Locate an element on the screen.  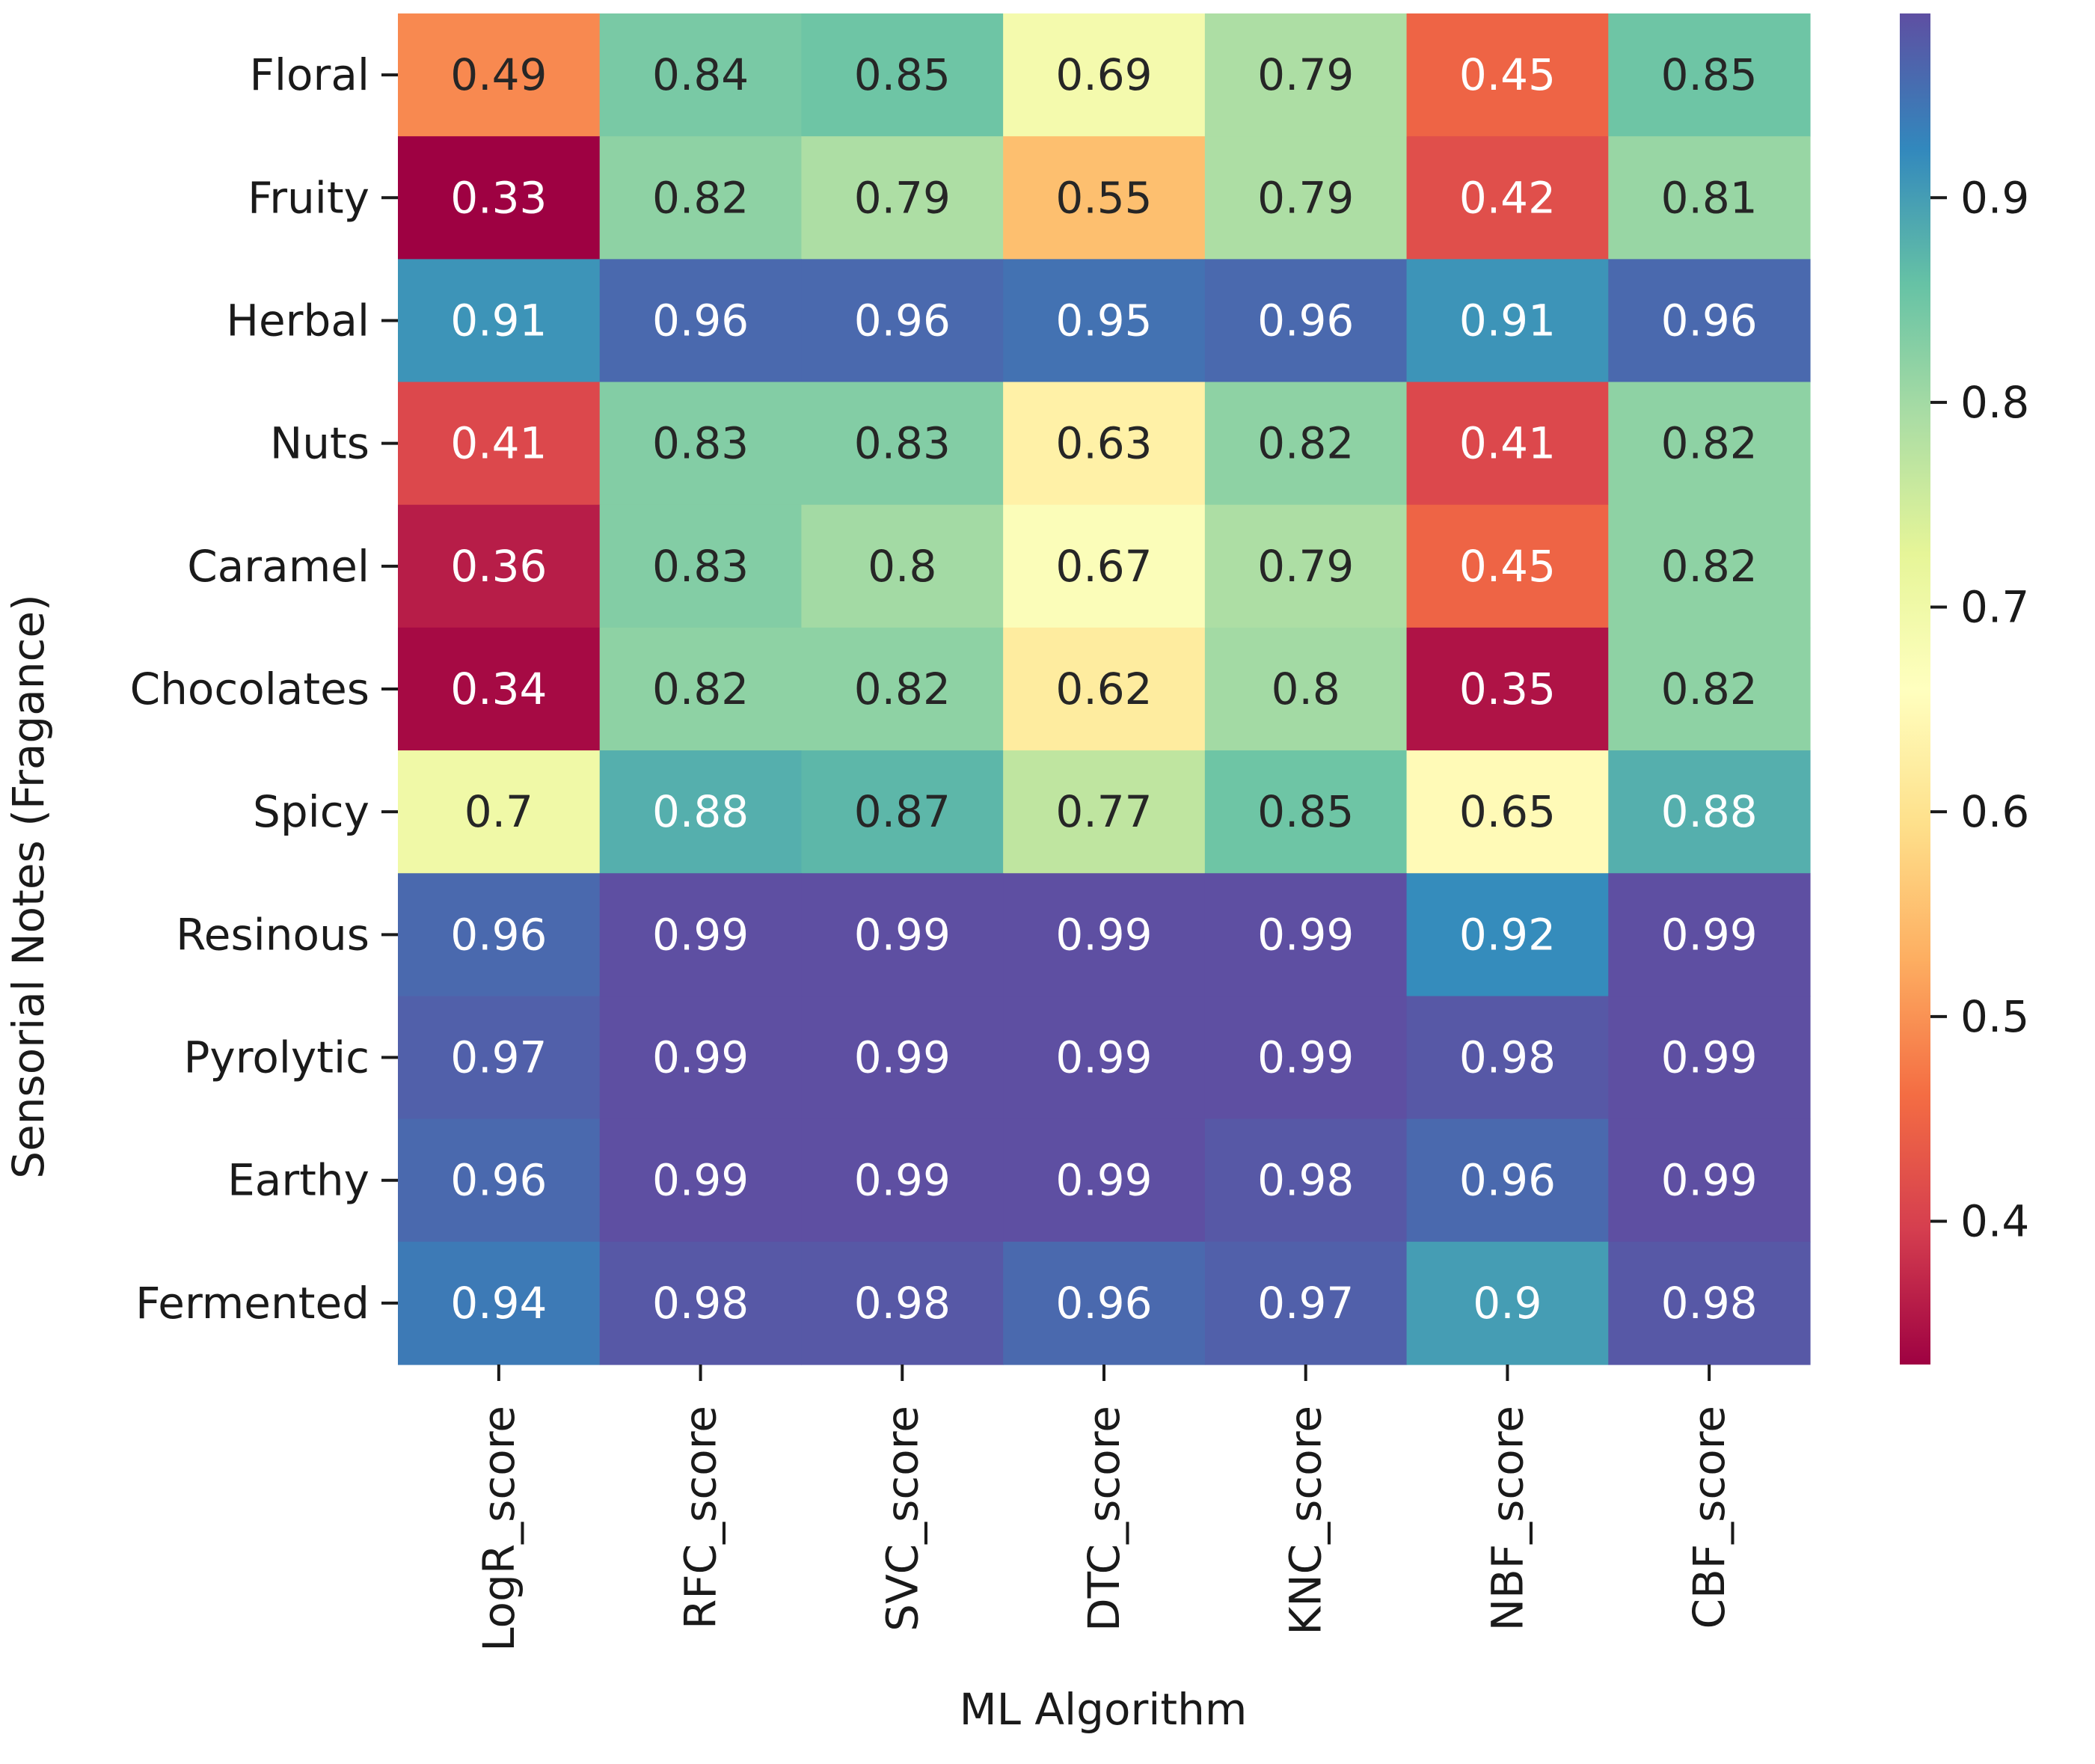
colorbar-tick-label: 0.5 is located at coordinates (1994, 1016).